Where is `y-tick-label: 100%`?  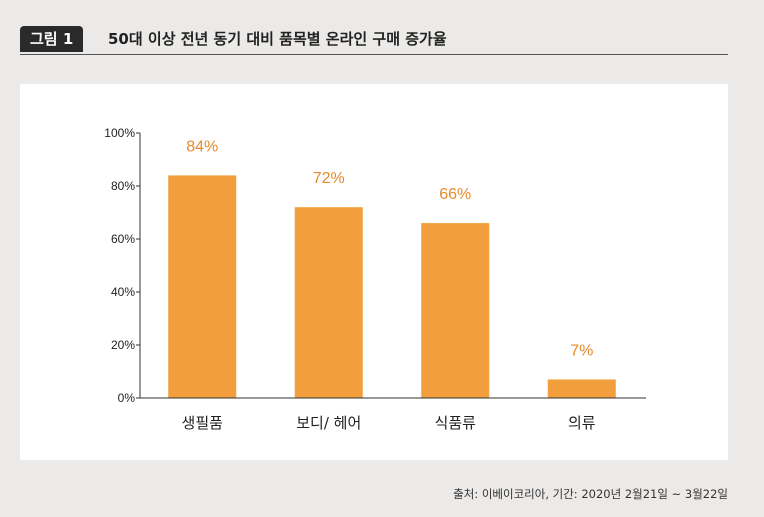 y-tick-label: 100% is located at coordinates (119, 133).